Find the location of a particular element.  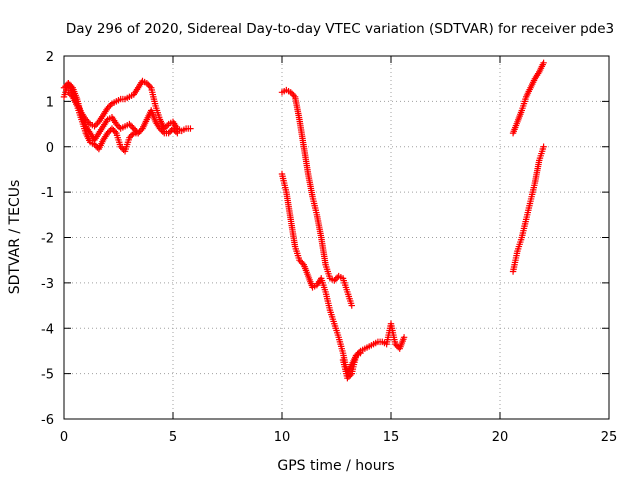

x-tick-label: 20 is located at coordinates (500, 437).